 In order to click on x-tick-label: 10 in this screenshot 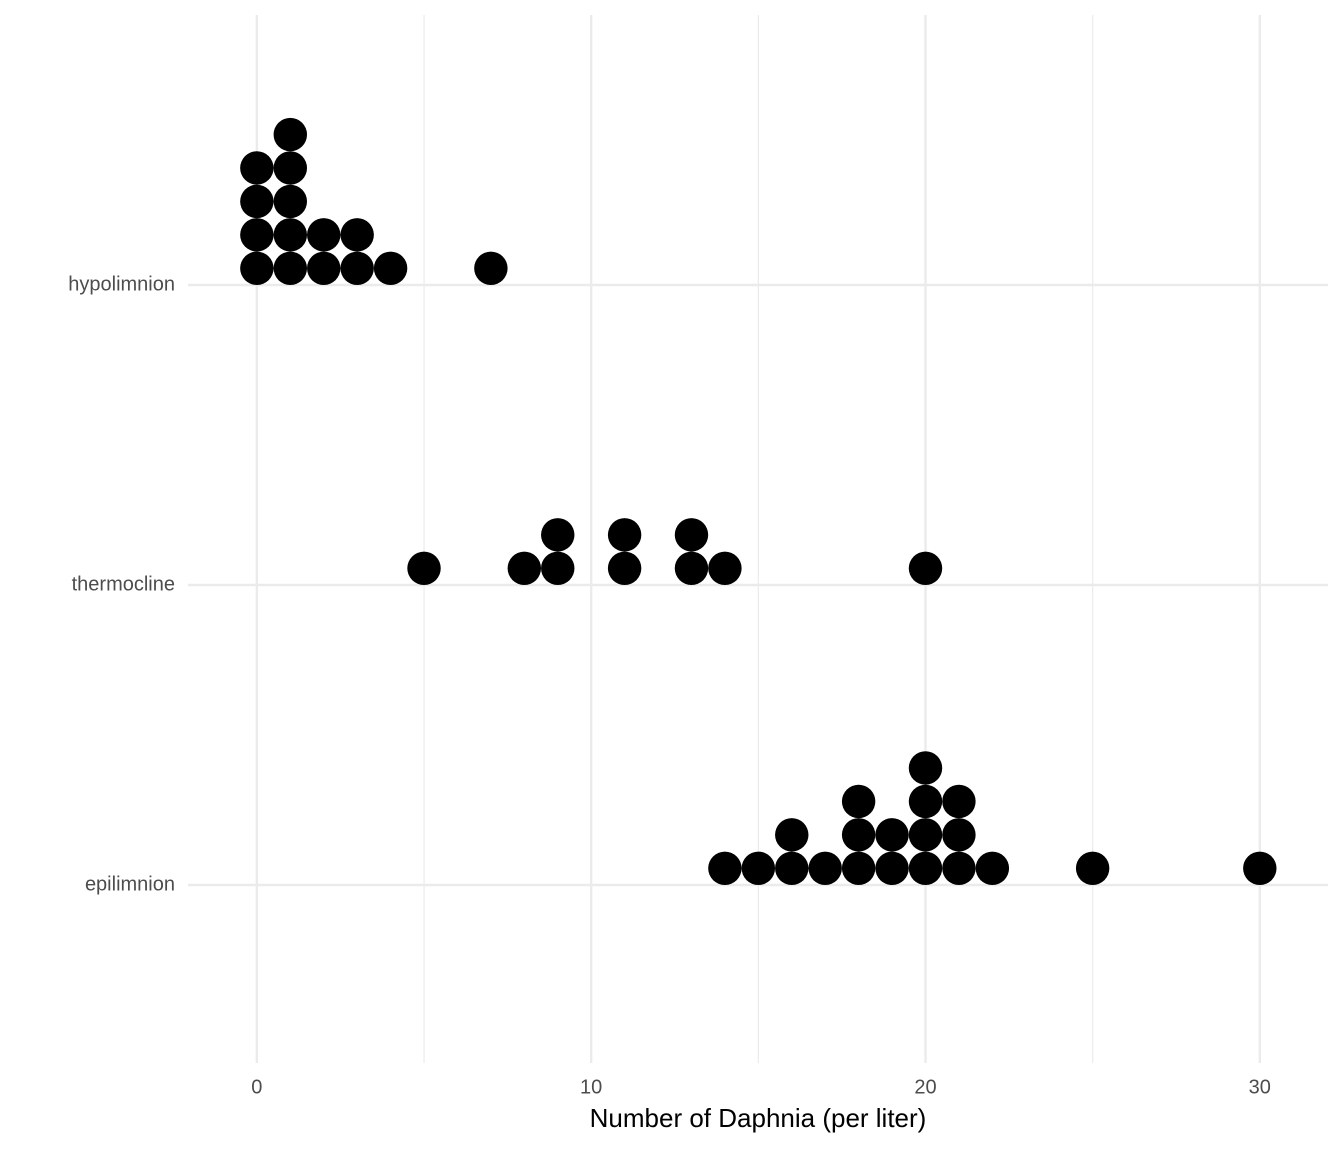, I will do `click(591, 1087)`.